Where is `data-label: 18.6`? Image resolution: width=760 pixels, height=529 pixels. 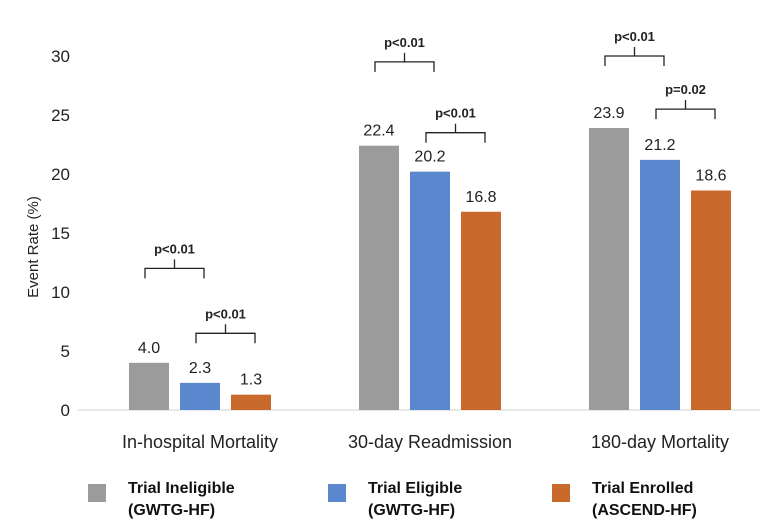 data-label: 18.6 is located at coordinates (710, 176).